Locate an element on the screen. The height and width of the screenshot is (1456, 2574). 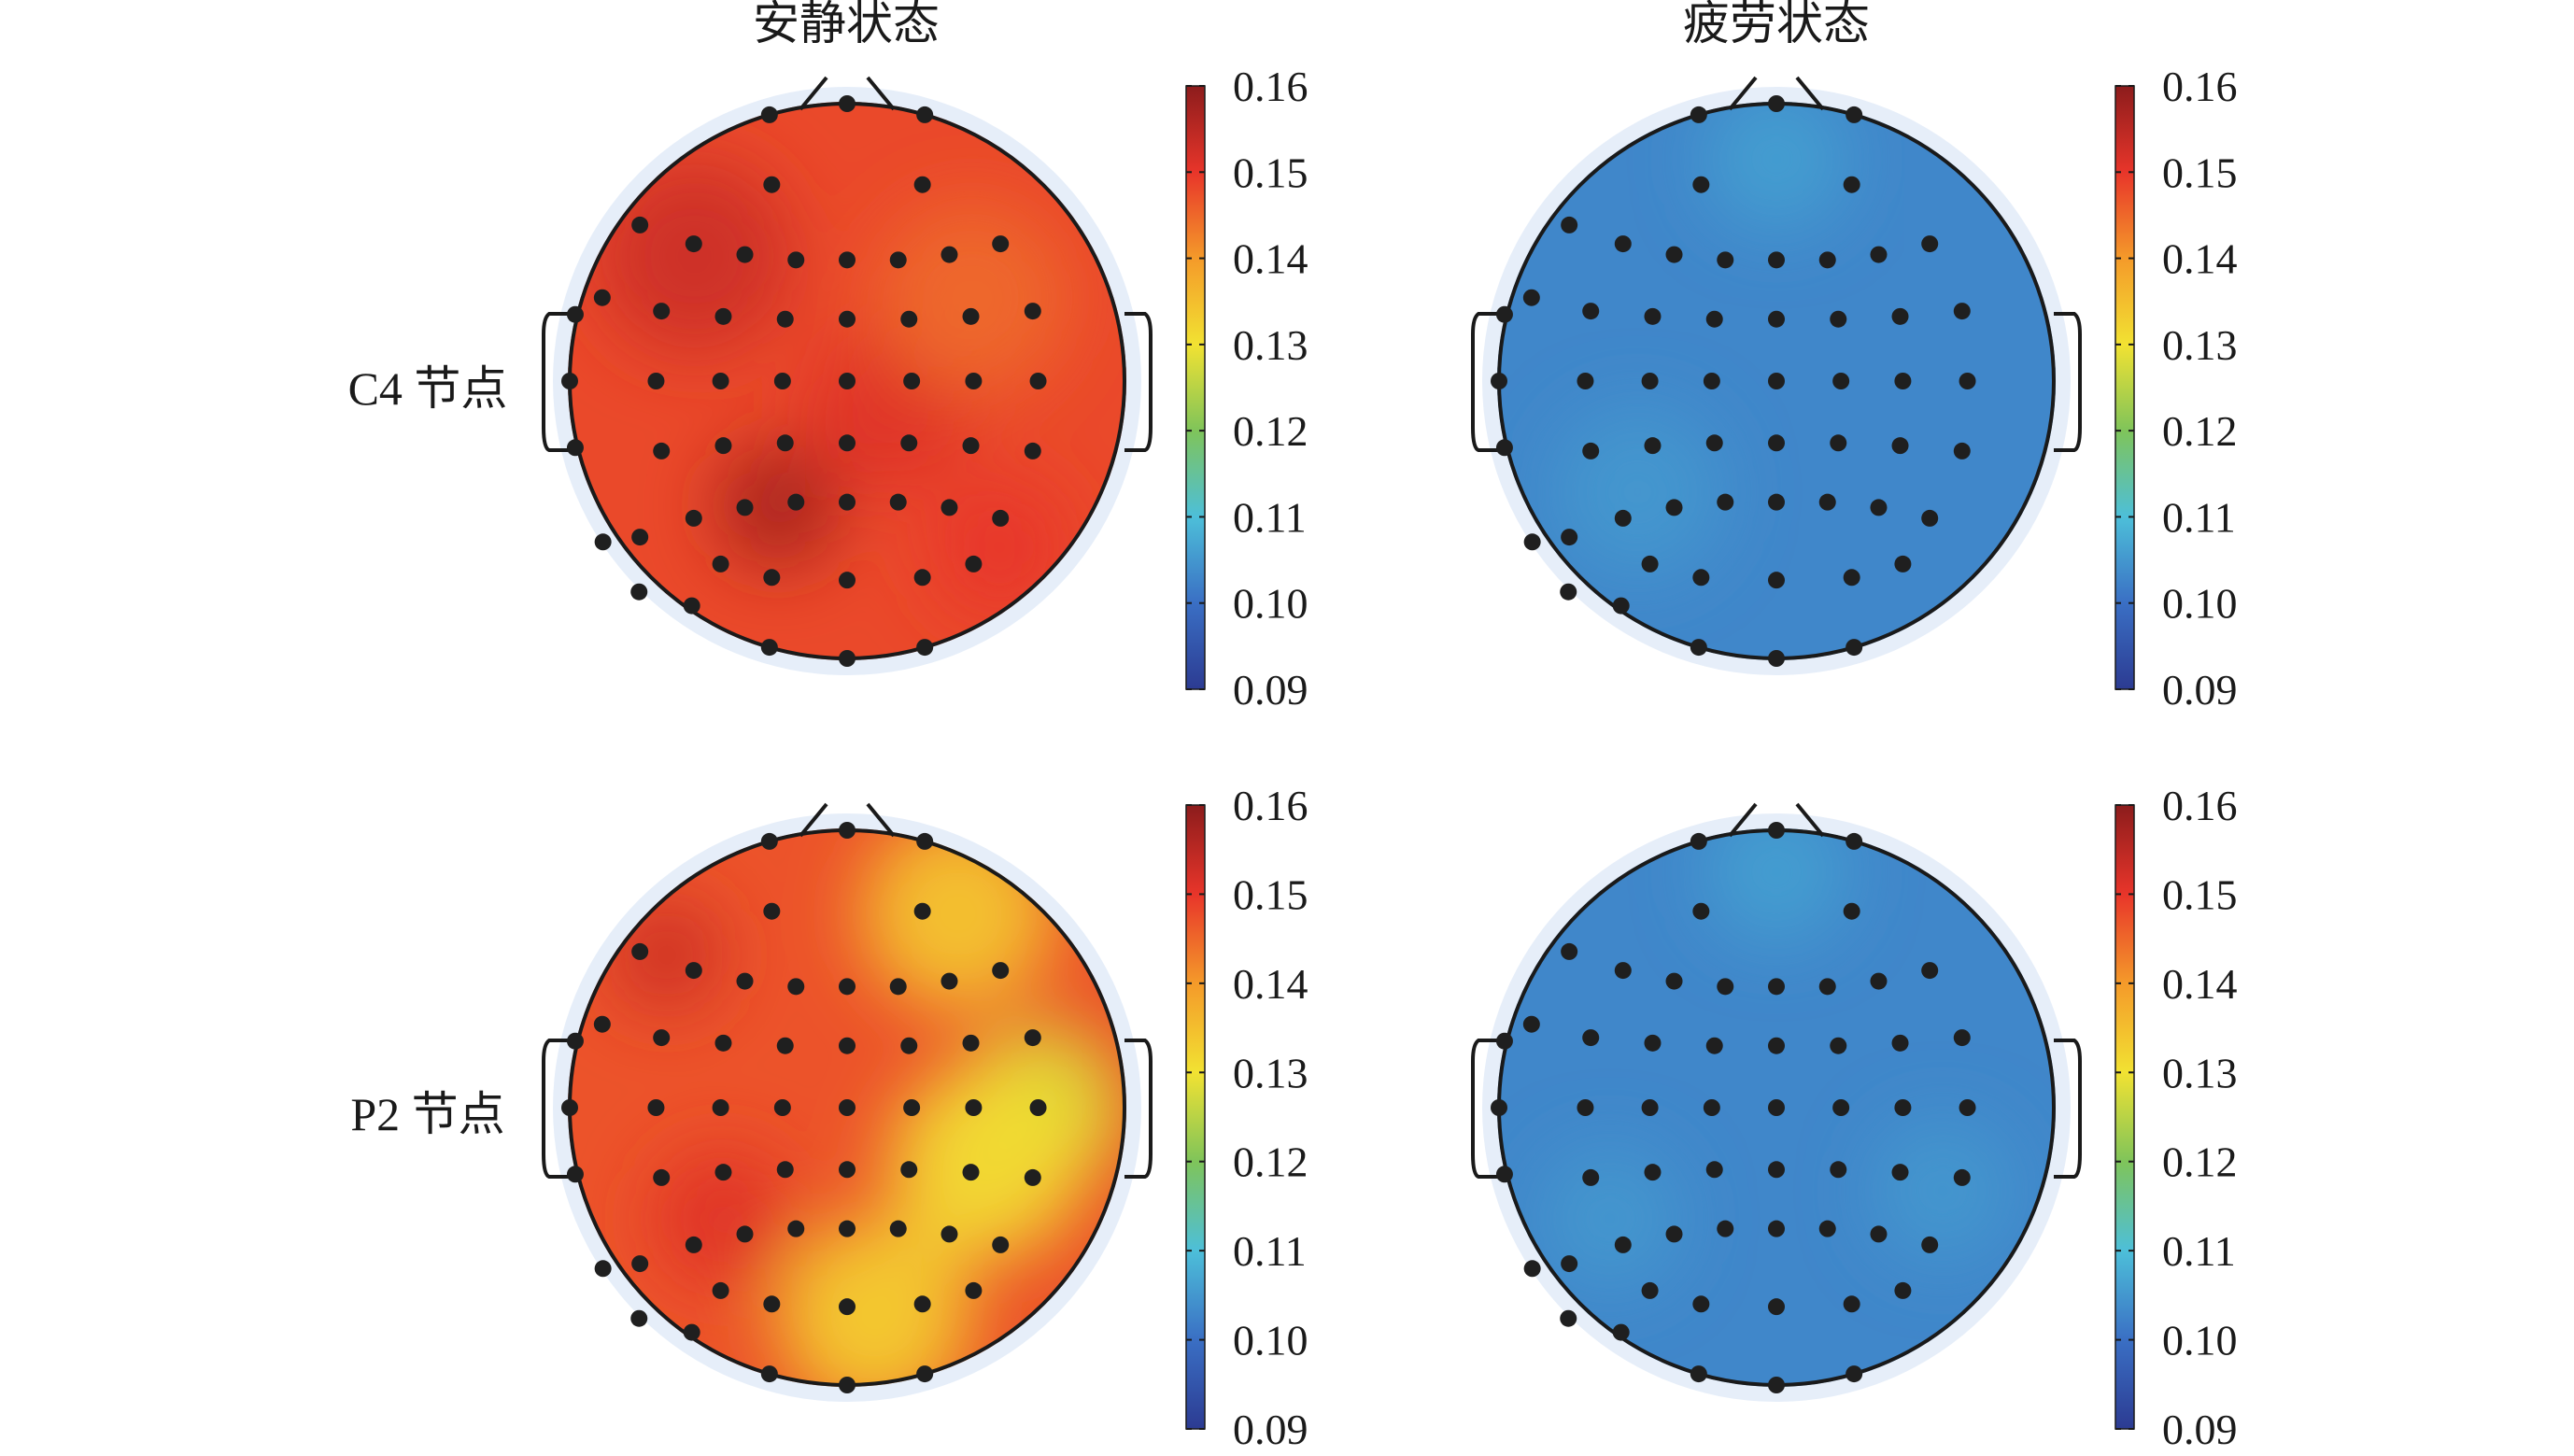
colorbar-tick-label: 0.13 is located at coordinates (1270, 1072).